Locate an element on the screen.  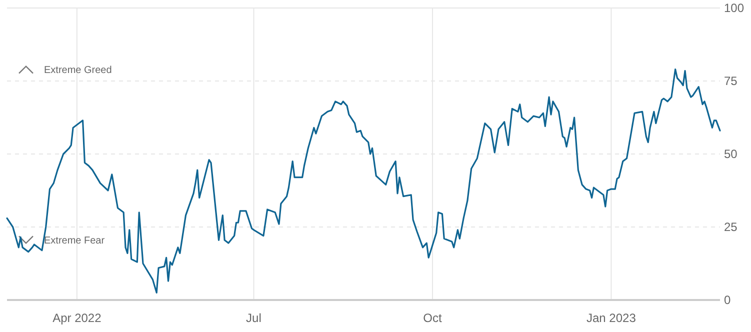
y-tick-label: 75 is located at coordinates (731, 81).